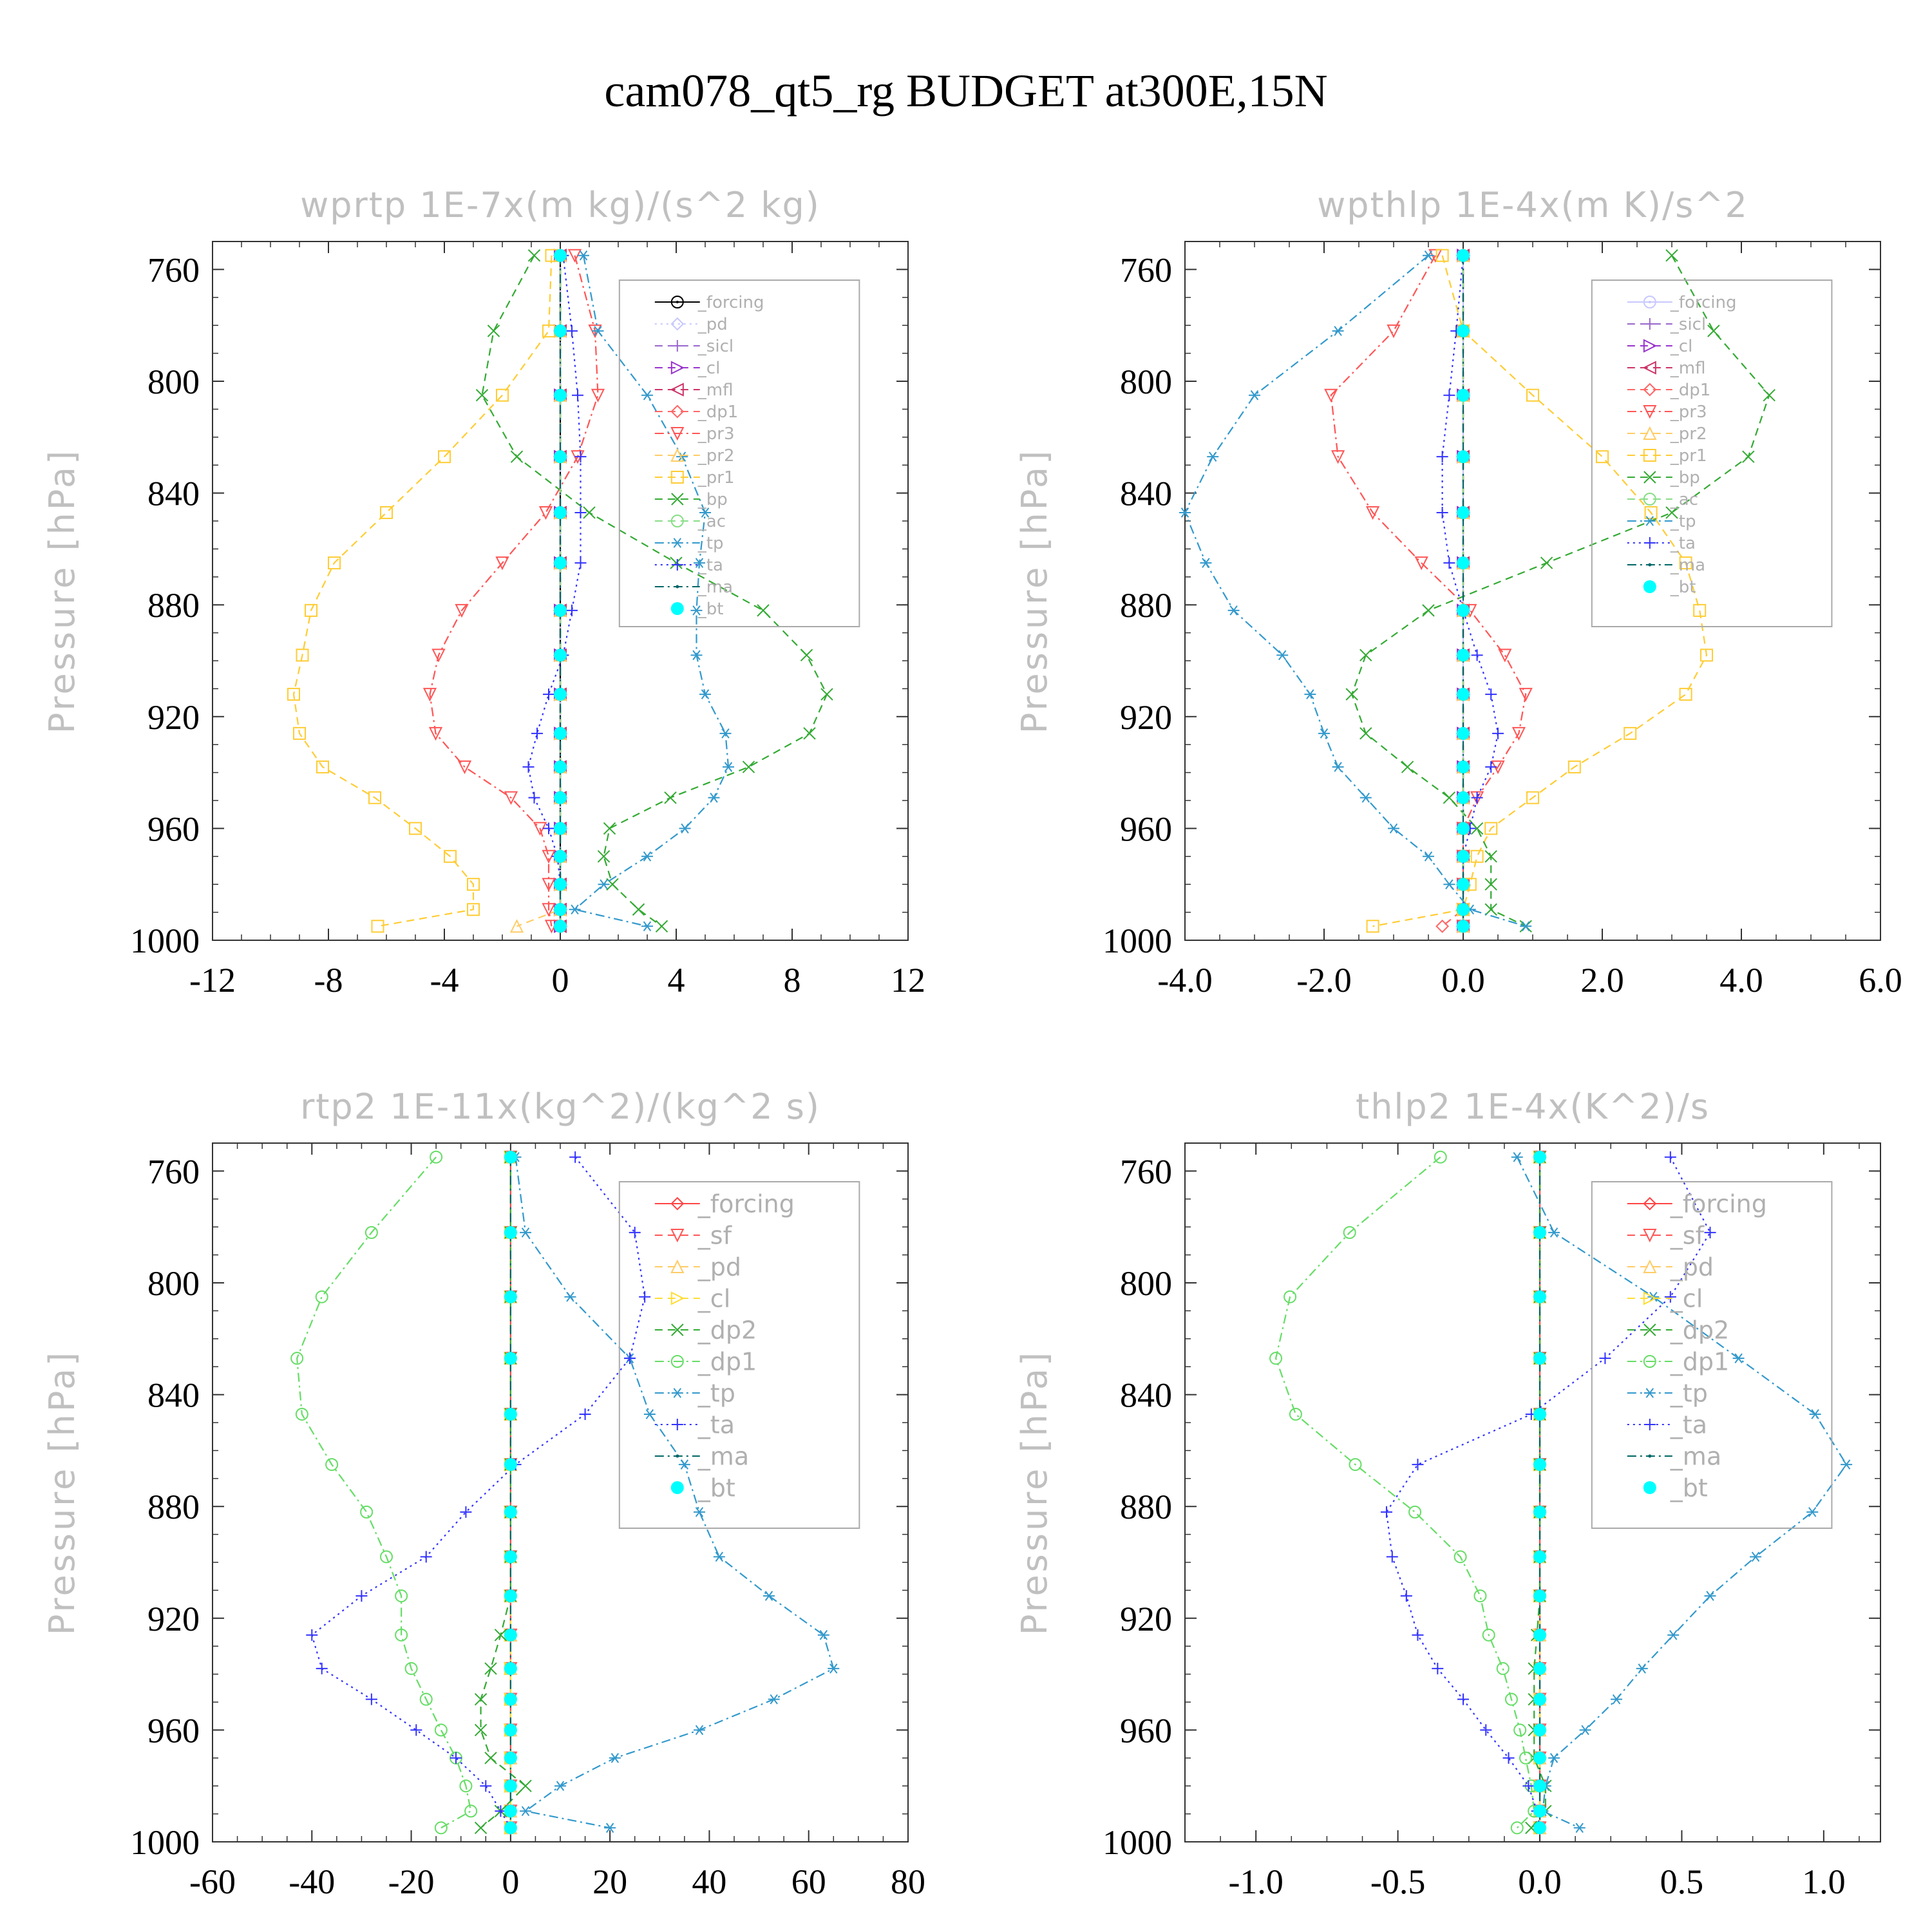 The image size is (1932, 1932). What do you see at coordinates (1323, 980) in the screenshot?
I see `x-tick-label: -2.0` at bounding box center [1323, 980].